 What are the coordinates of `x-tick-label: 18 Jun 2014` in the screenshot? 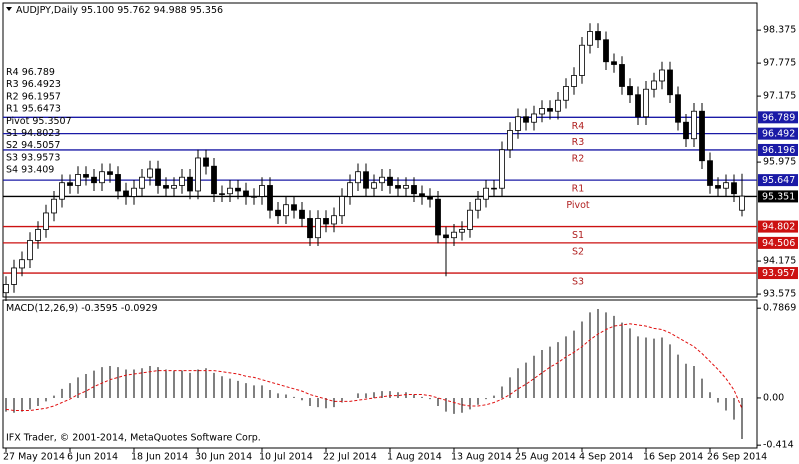 It's located at (159, 457).